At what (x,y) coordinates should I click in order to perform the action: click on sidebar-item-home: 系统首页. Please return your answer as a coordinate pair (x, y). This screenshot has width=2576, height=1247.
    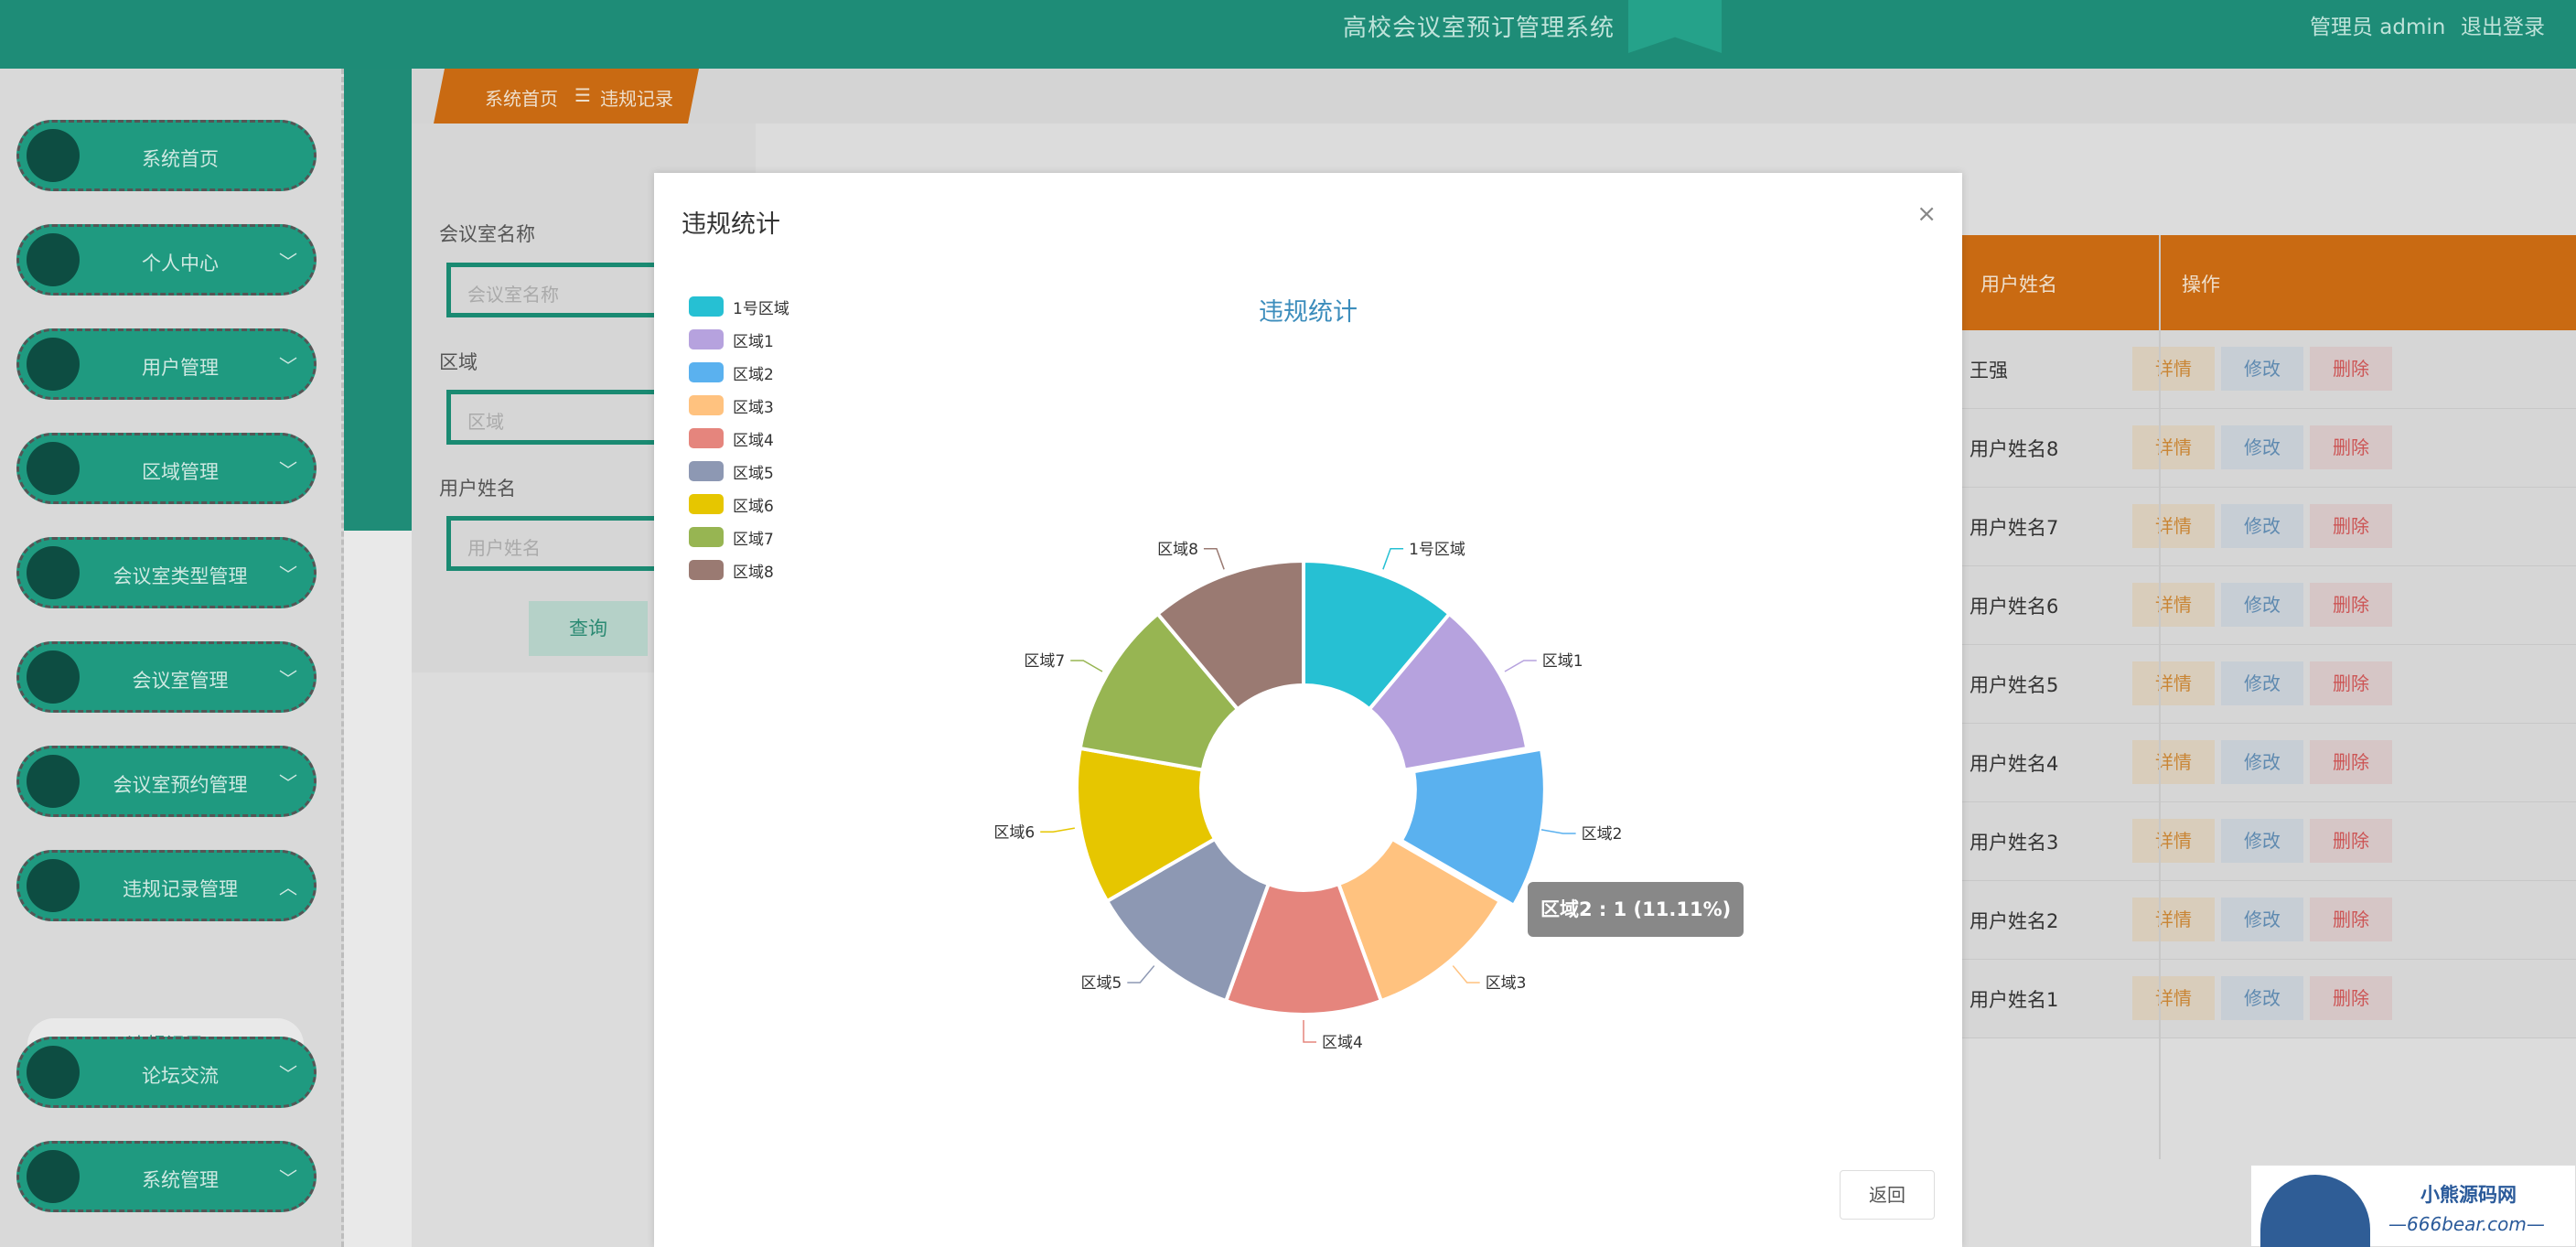
    Looking at the image, I should click on (166, 155).